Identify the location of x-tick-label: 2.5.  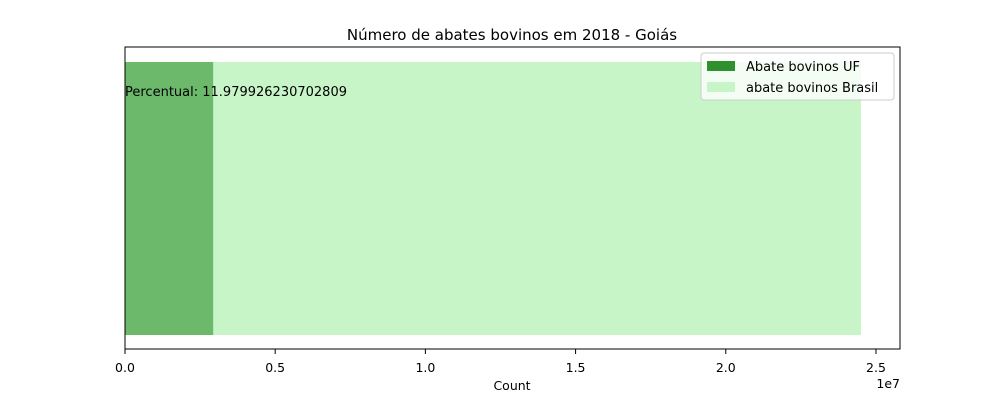
(876, 367).